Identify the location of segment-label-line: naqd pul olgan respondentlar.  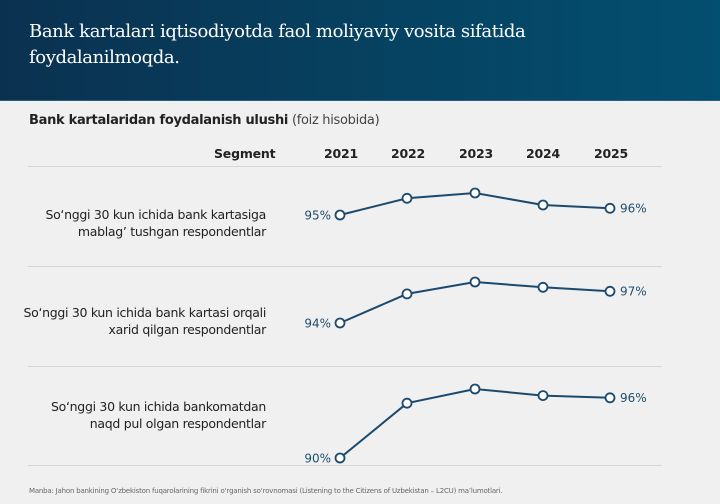
(178, 423).